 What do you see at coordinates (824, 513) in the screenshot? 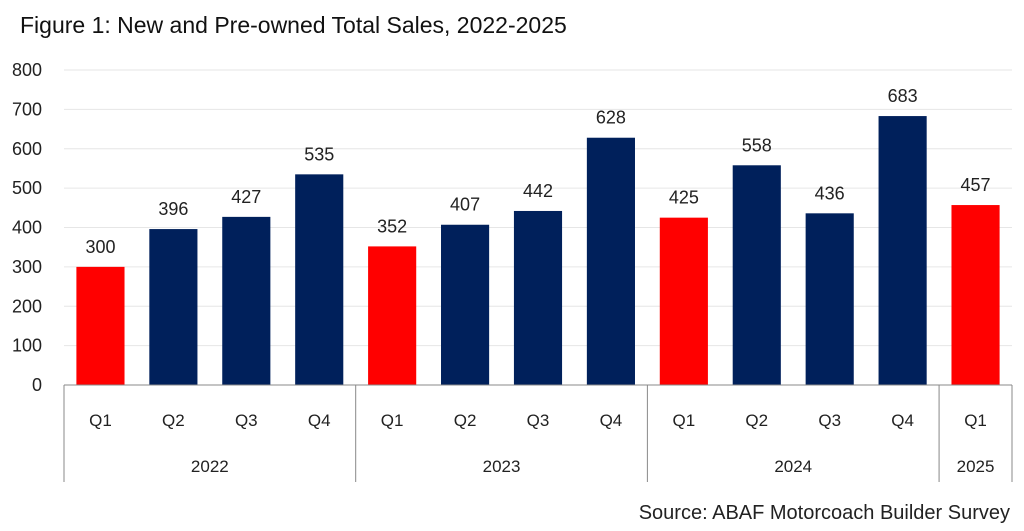
I see `source-note: Source: ABAF Motorcoach Builder Survey` at bounding box center [824, 513].